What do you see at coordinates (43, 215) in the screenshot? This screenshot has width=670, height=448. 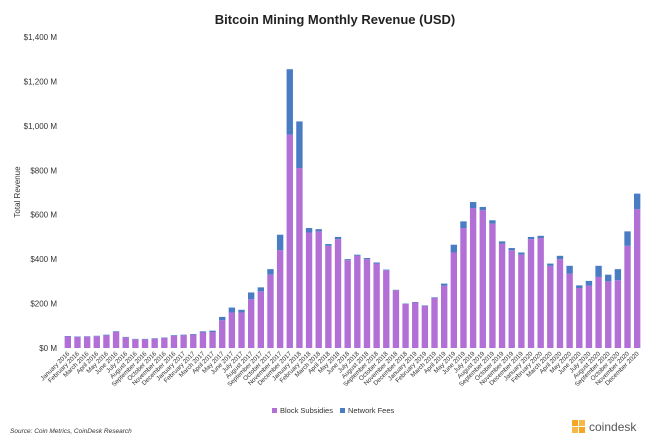 I see `y-tick-label: $600 M` at bounding box center [43, 215].